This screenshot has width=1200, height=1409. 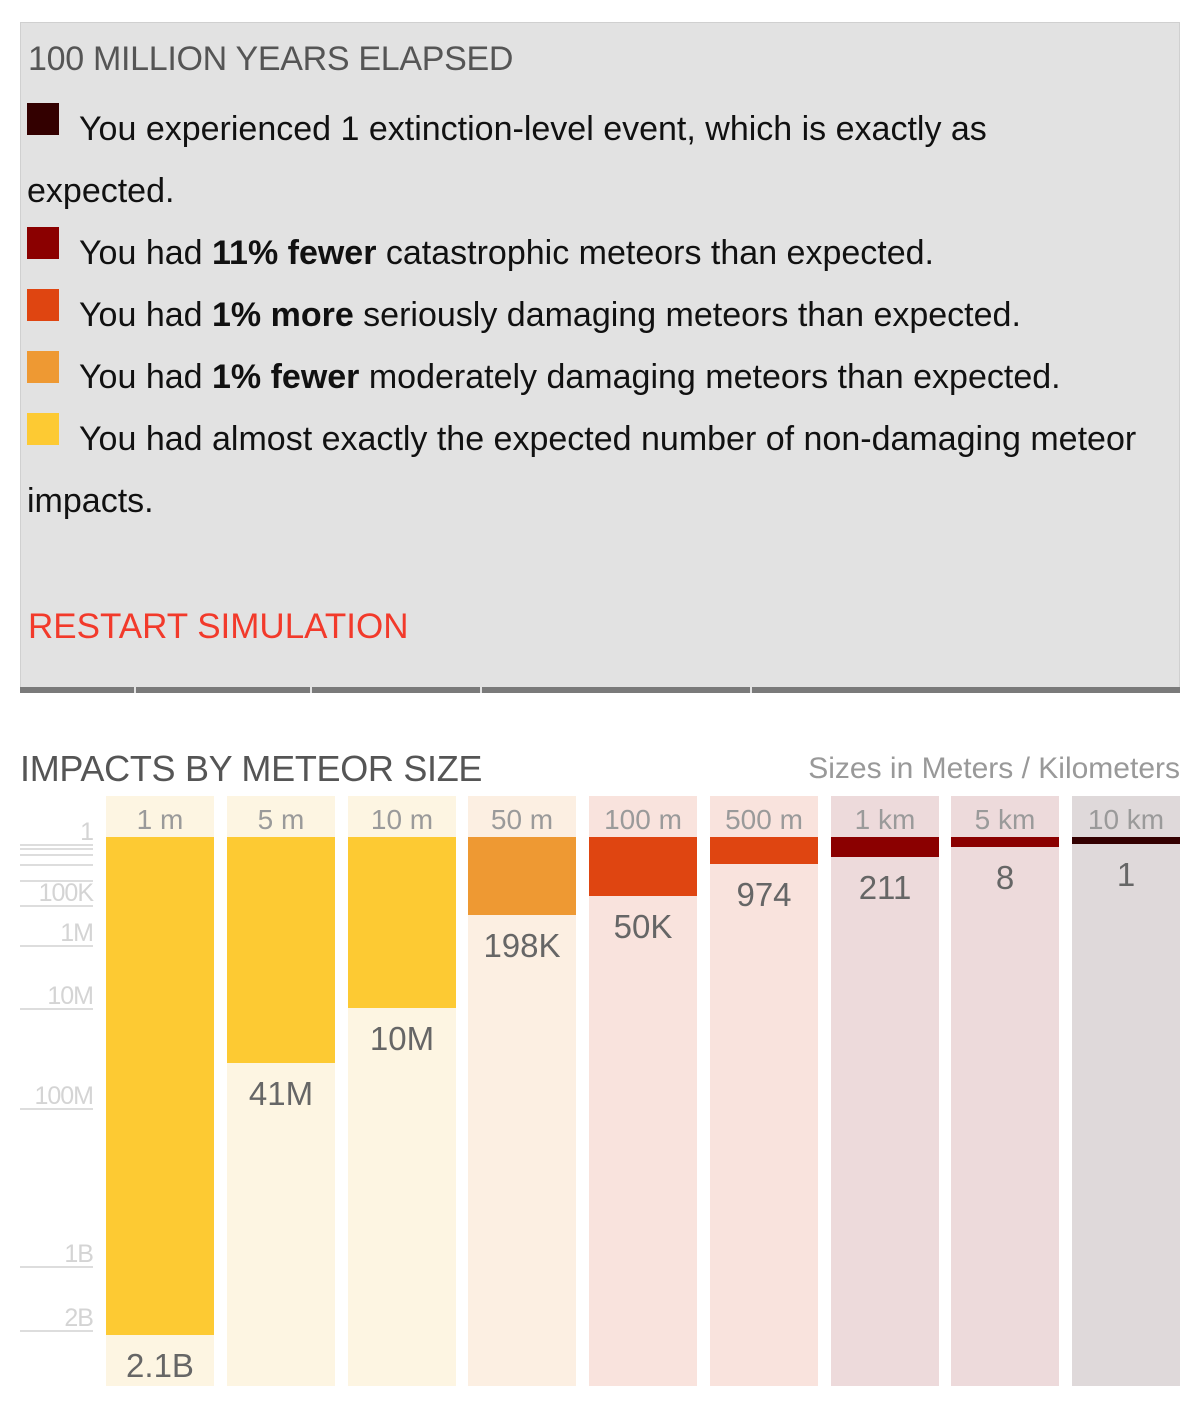 What do you see at coordinates (885, 819) in the screenshot?
I see `column-label: 1 km` at bounding box center [885, 819].